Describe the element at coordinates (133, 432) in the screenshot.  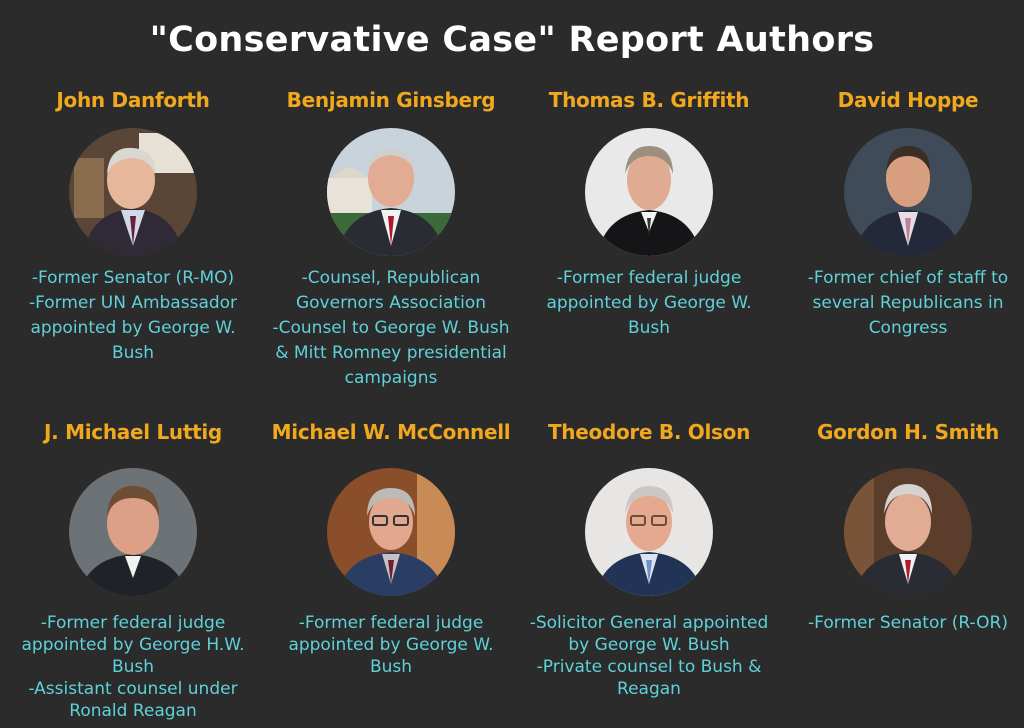
I see `author-name: J. Michael Luttig` at that location.